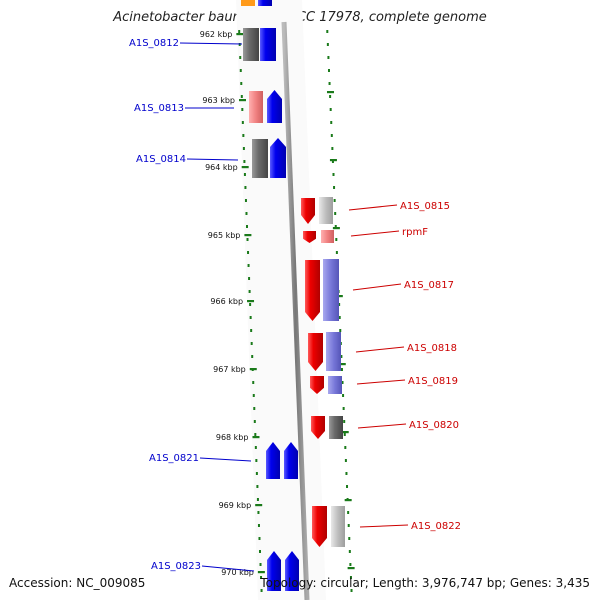 Image resolution: width=600 pixels, height=600 pixels. Describe the element at coordinates (232, 437) in the screenshot. I see `kbp-tick-label: 968 kbp` at that location.